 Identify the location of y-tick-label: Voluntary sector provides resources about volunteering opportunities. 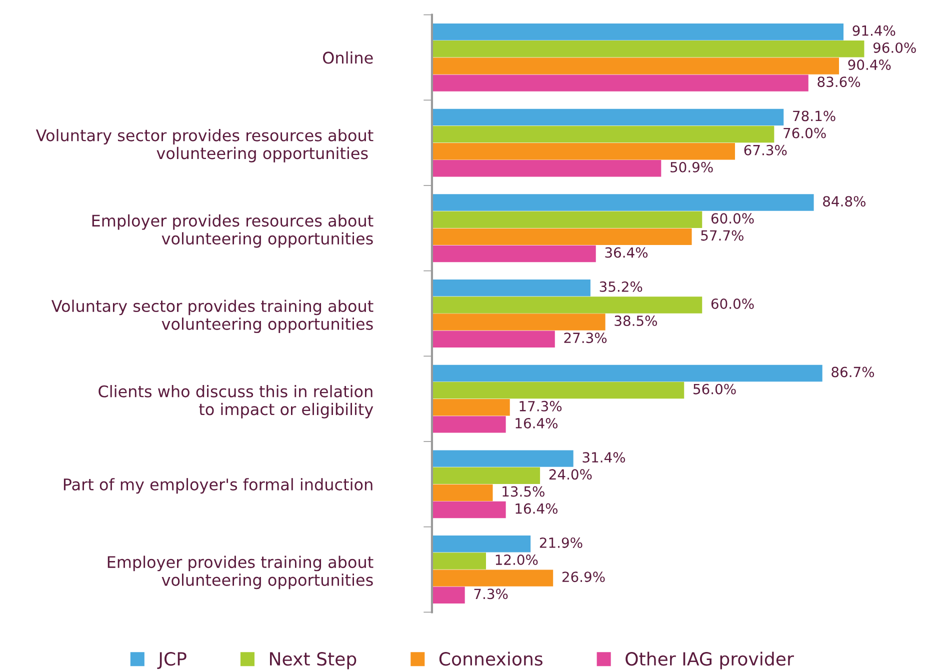
(205, 145).